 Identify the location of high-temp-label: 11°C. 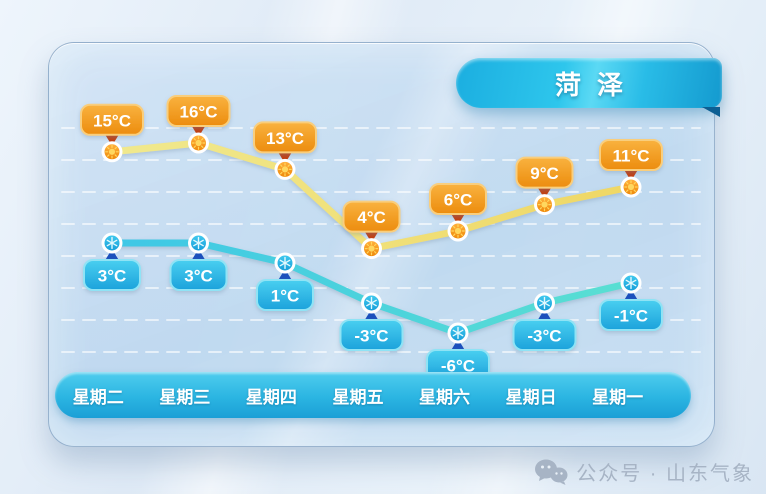
(630, 156).